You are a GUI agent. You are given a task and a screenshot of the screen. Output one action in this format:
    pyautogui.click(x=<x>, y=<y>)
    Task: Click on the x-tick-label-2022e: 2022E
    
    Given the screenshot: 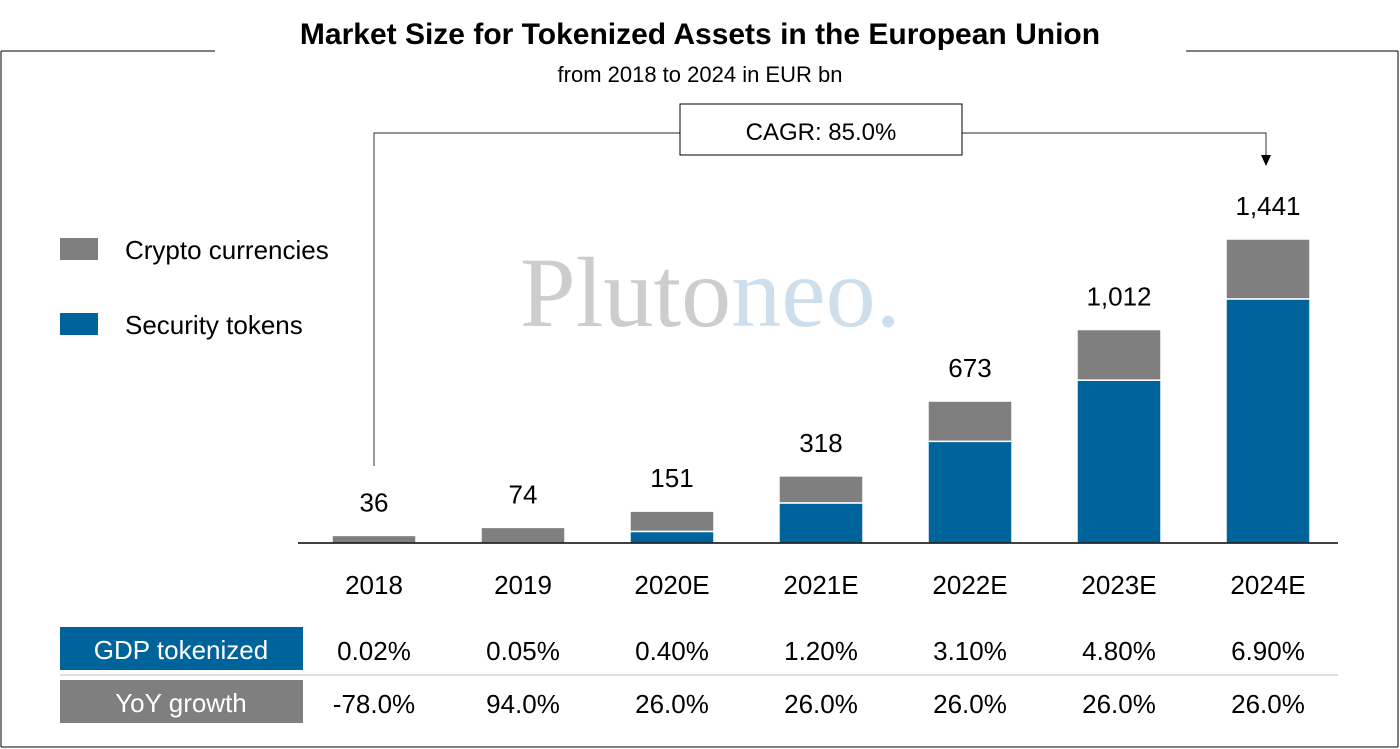 What is the action you would take?
    pyautogui.click(x=969, y=585)
    